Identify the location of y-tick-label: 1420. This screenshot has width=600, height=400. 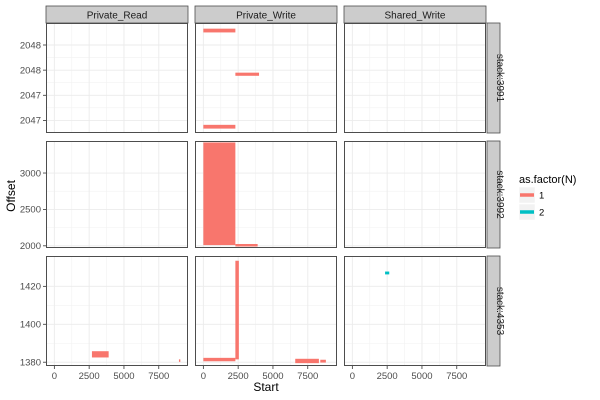
(30, 287).